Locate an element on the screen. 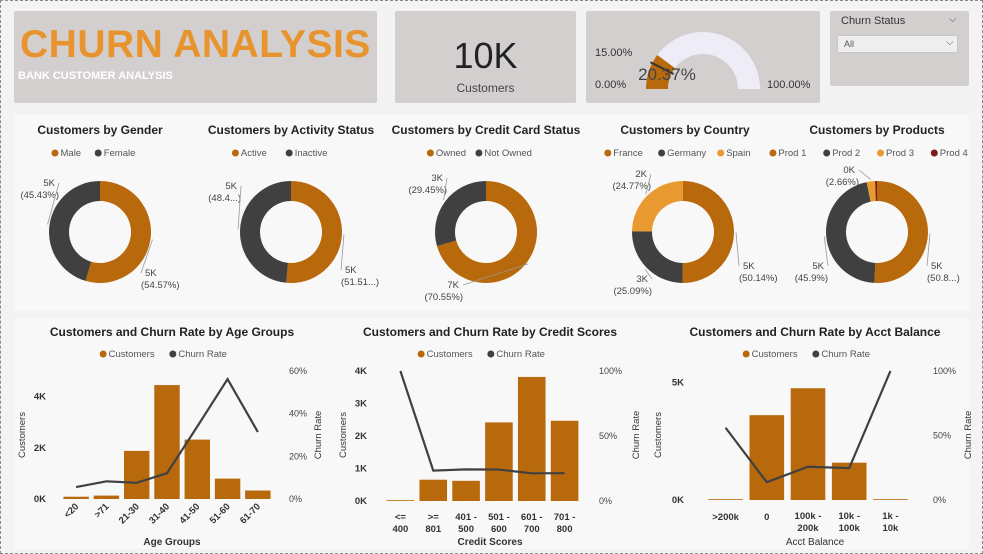  y-tick-label: 1K is located at coordinates (361, 469).